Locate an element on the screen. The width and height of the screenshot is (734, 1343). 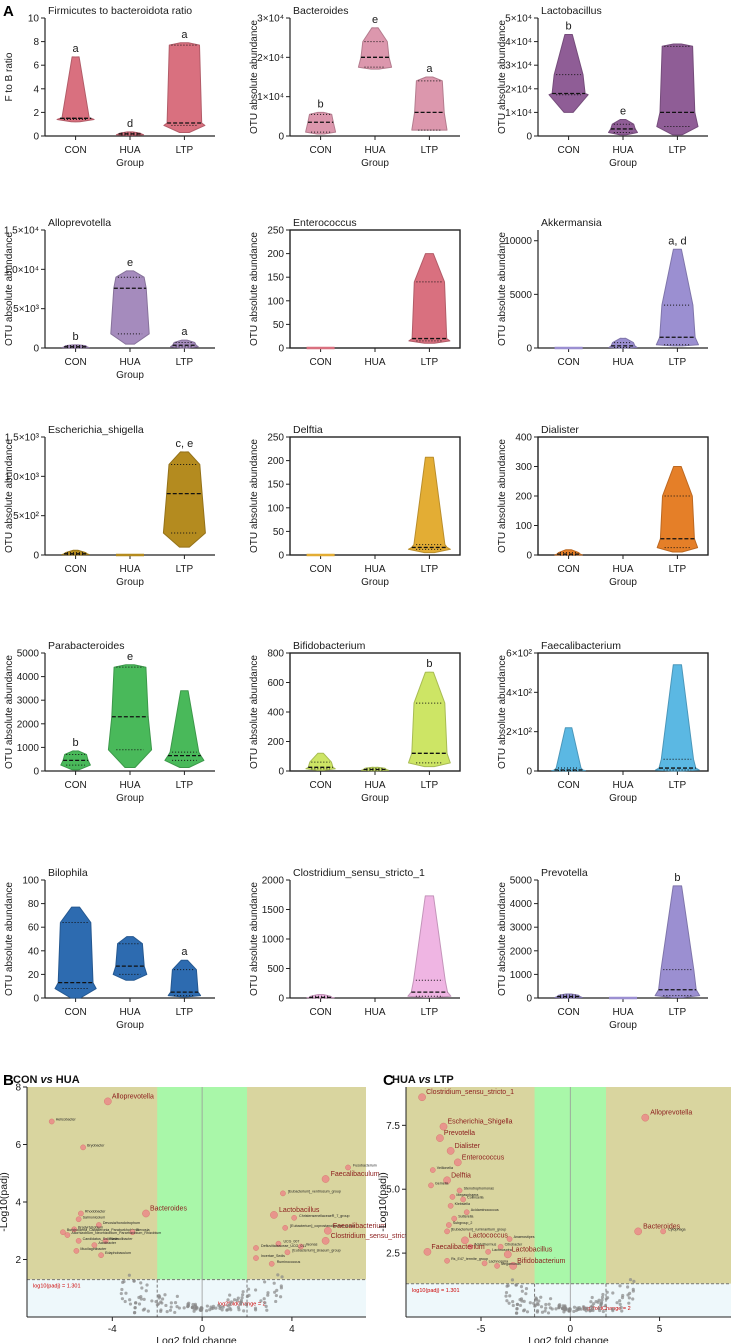
violin-group-ltp: c, e is located at coordinates (184, 493).